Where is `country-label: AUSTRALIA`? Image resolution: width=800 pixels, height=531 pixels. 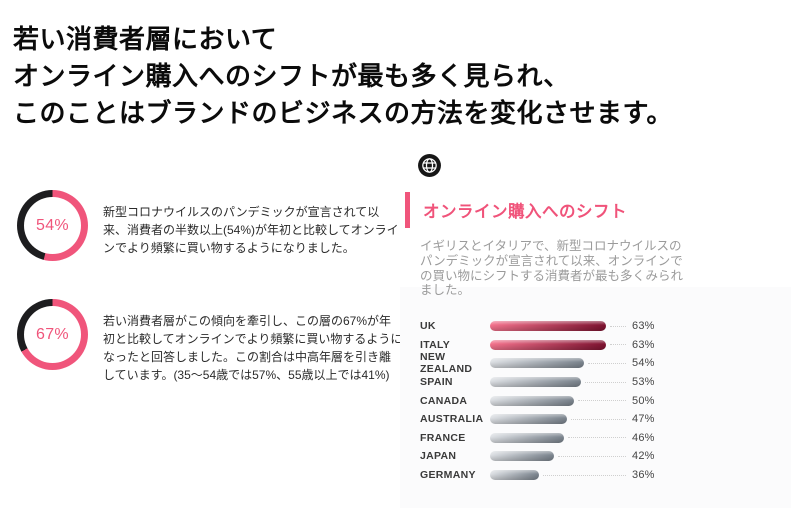
country-label: AUSTRALIA is located at coordinates (452, 419).